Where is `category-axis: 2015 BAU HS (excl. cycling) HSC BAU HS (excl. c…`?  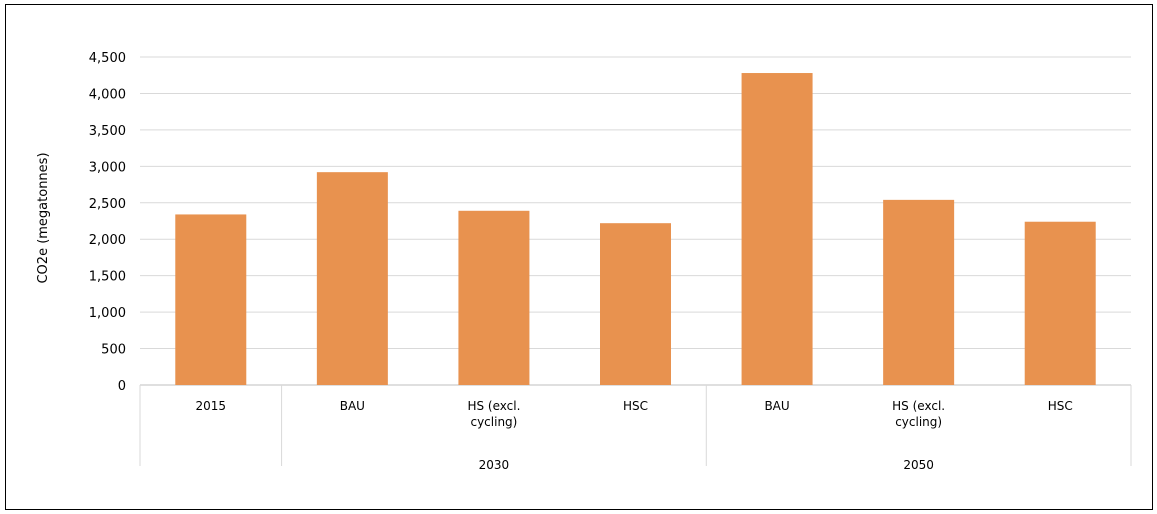 category-axis: 2015 BAU HS (excl. cycling) HSC BAU HS (excl. c… is located at coordinates (635, 428).